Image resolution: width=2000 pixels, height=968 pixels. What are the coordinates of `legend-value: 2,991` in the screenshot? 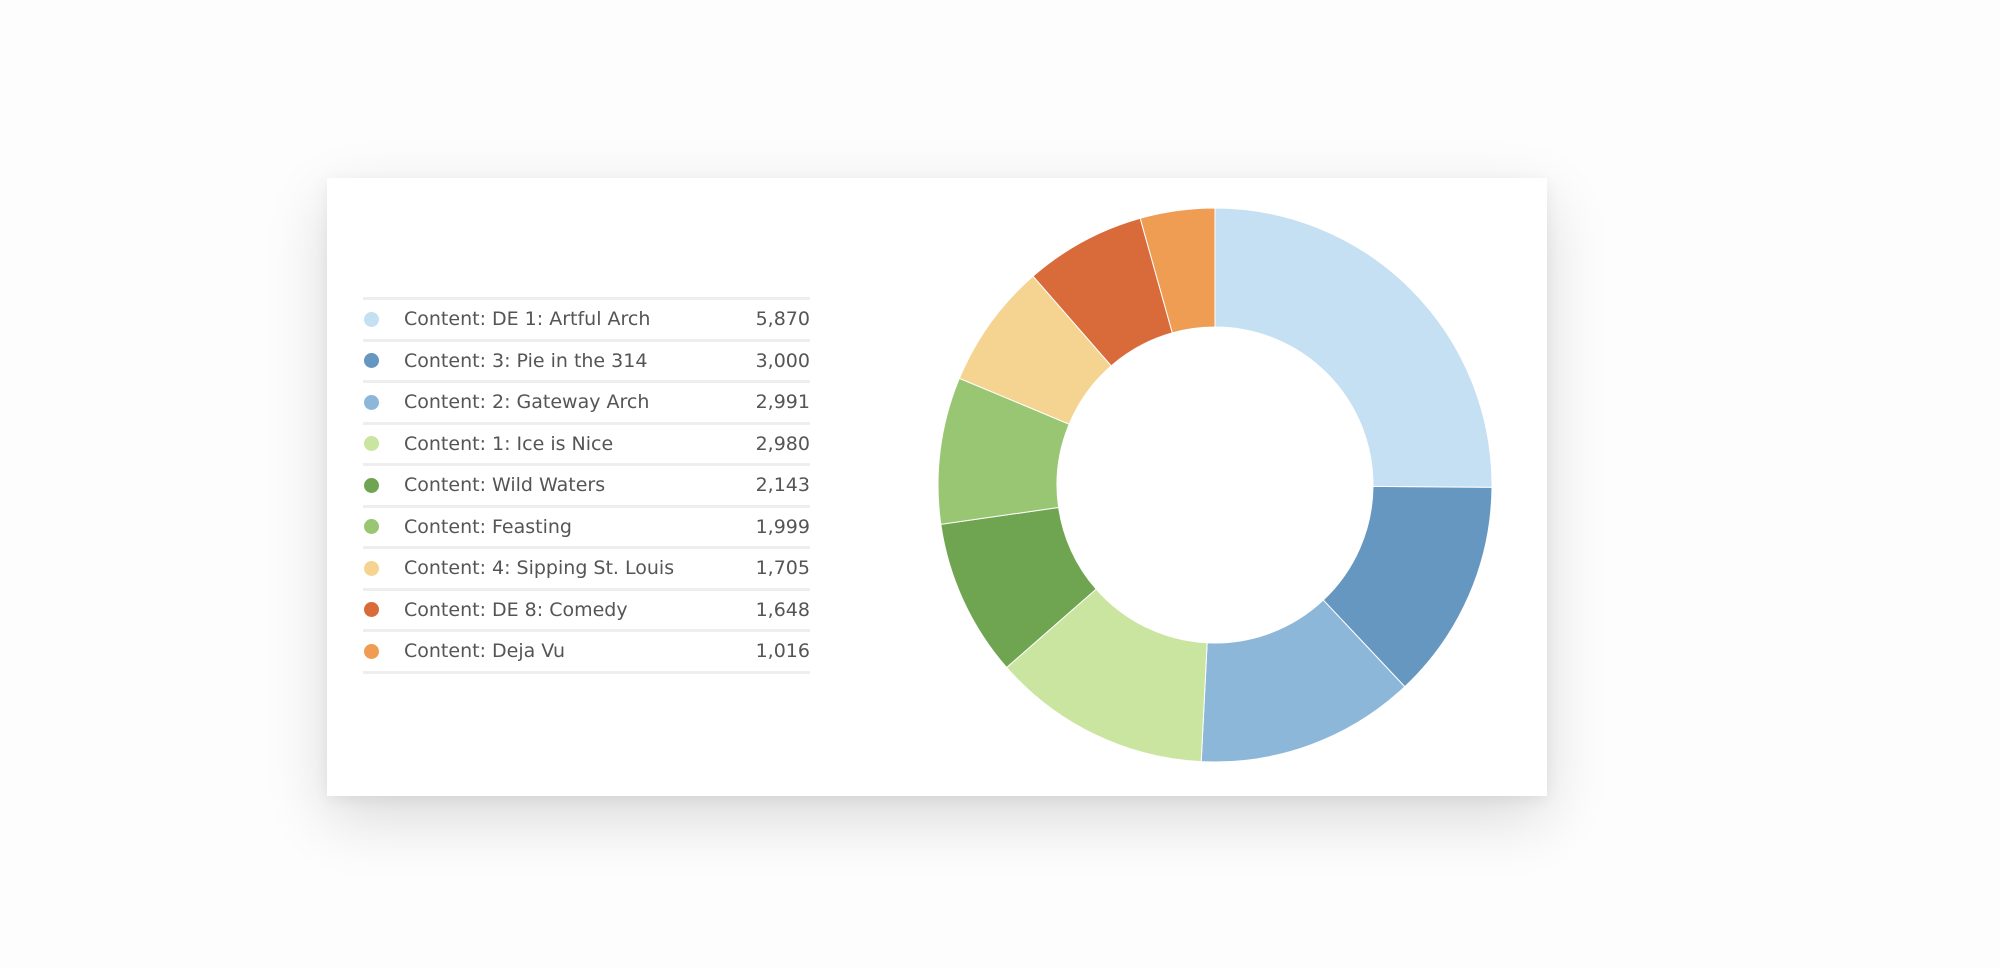 It's located at (782, 402).